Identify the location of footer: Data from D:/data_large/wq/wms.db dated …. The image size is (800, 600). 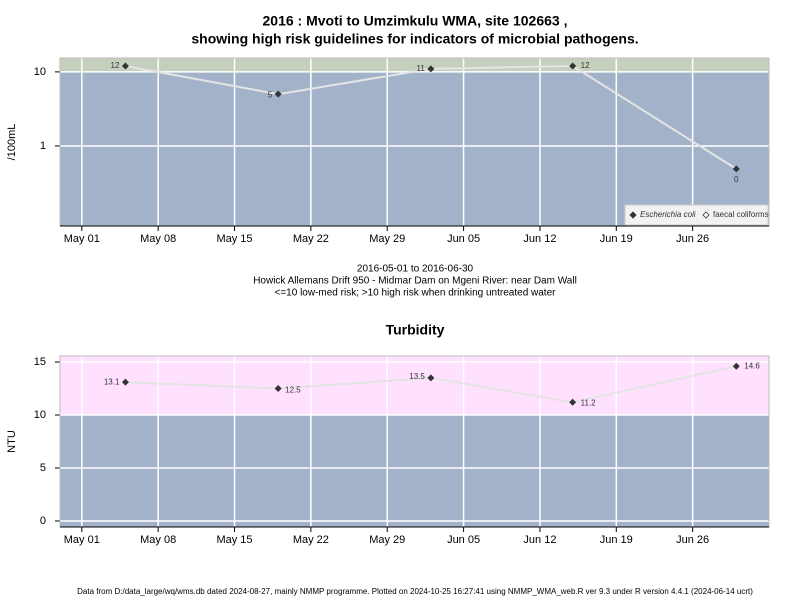
(415, 591).